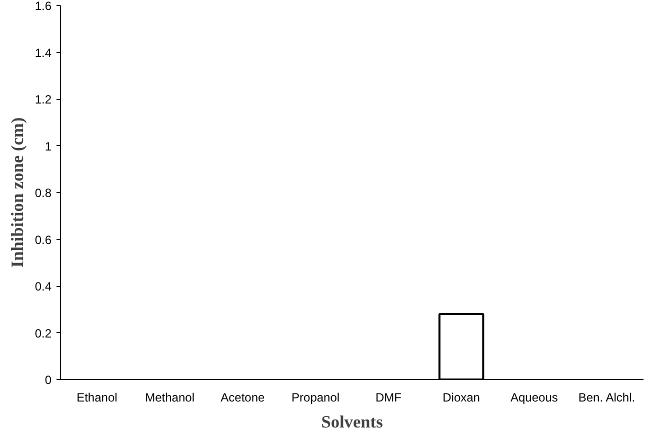 The image size is (648, 434). I want to click on y-tick-label: 1.2, so click(43, 99).